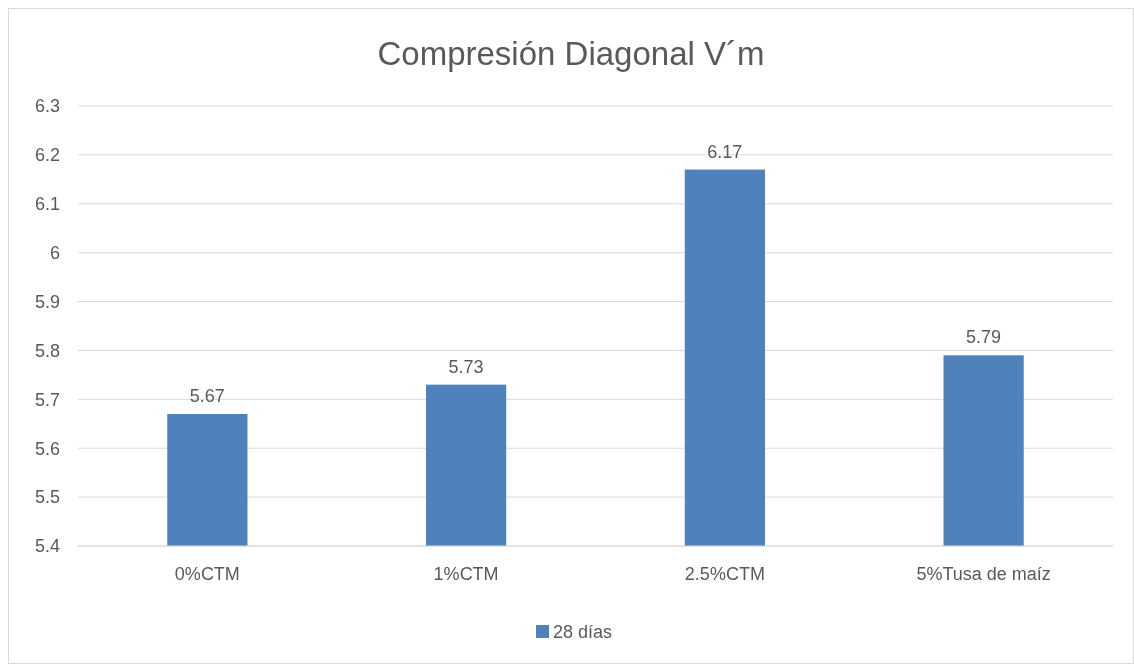 The height and width of the screenshot is (664, 1134). Describe the element at coordinates (725, 151) in the screenshot. I see `data-label: 6.17` at that location.